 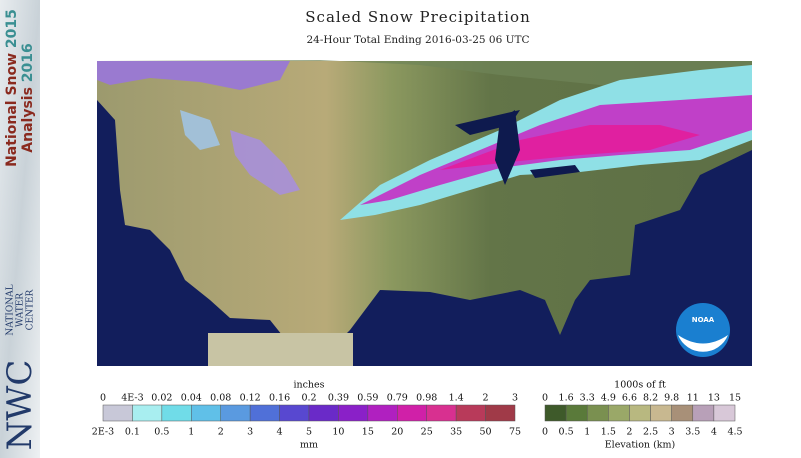 I want to click on legend-title: inches, so click(x=308, y=385).